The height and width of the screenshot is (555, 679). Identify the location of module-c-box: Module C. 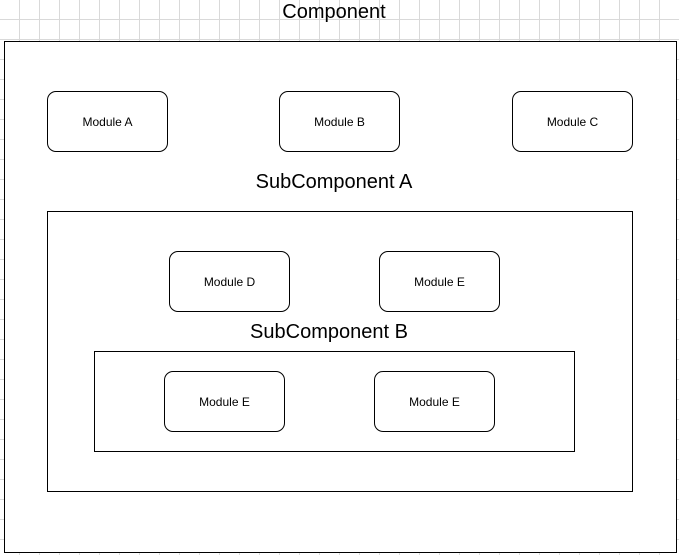
(572, 121).